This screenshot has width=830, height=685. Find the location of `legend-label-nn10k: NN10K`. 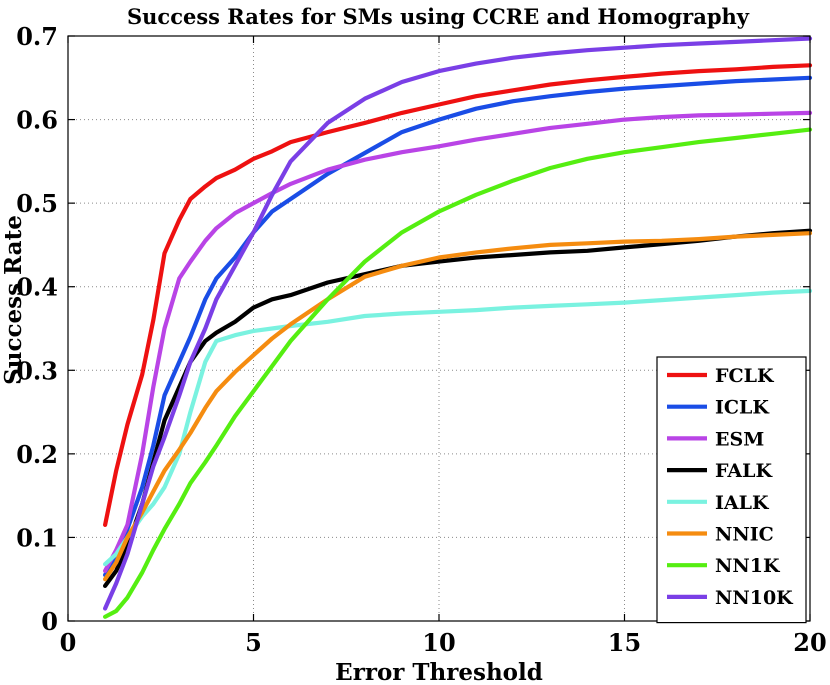

legend-label-nn10k: NN10K is located at coordinates (754, 598).